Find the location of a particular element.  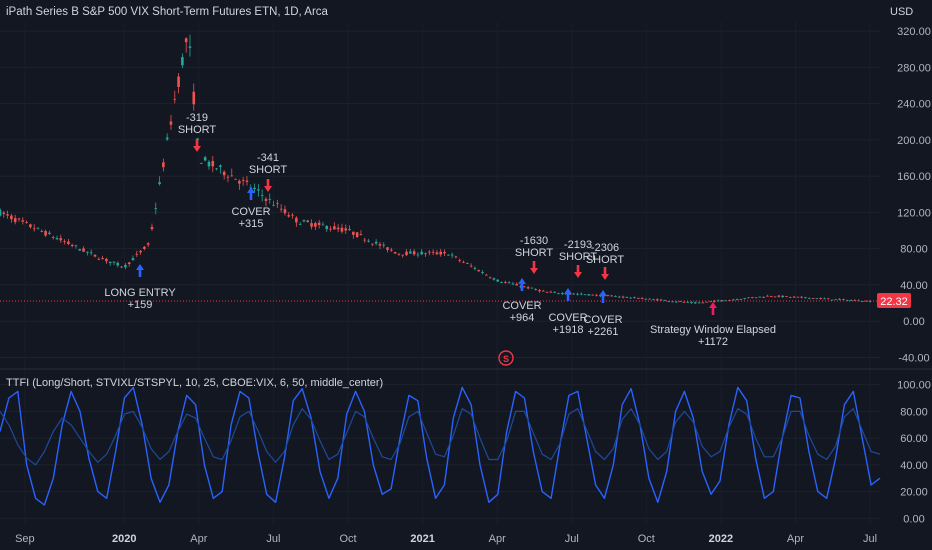

strategy-s-badge: S is located at coordinates (506, 358).